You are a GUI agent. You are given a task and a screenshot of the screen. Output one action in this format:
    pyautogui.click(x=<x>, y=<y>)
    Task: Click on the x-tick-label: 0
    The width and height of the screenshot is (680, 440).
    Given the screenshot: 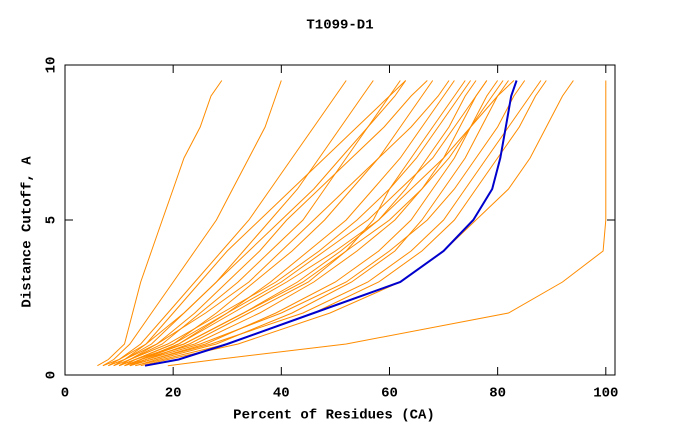 What is the action you would take?
    pyautogui.click(x=65, y=394)
    